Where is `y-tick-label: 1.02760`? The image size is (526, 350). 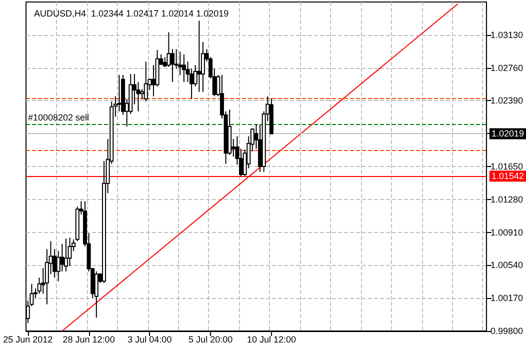 y-tick-label: 1.02760 is located at coordinates (507, 67).